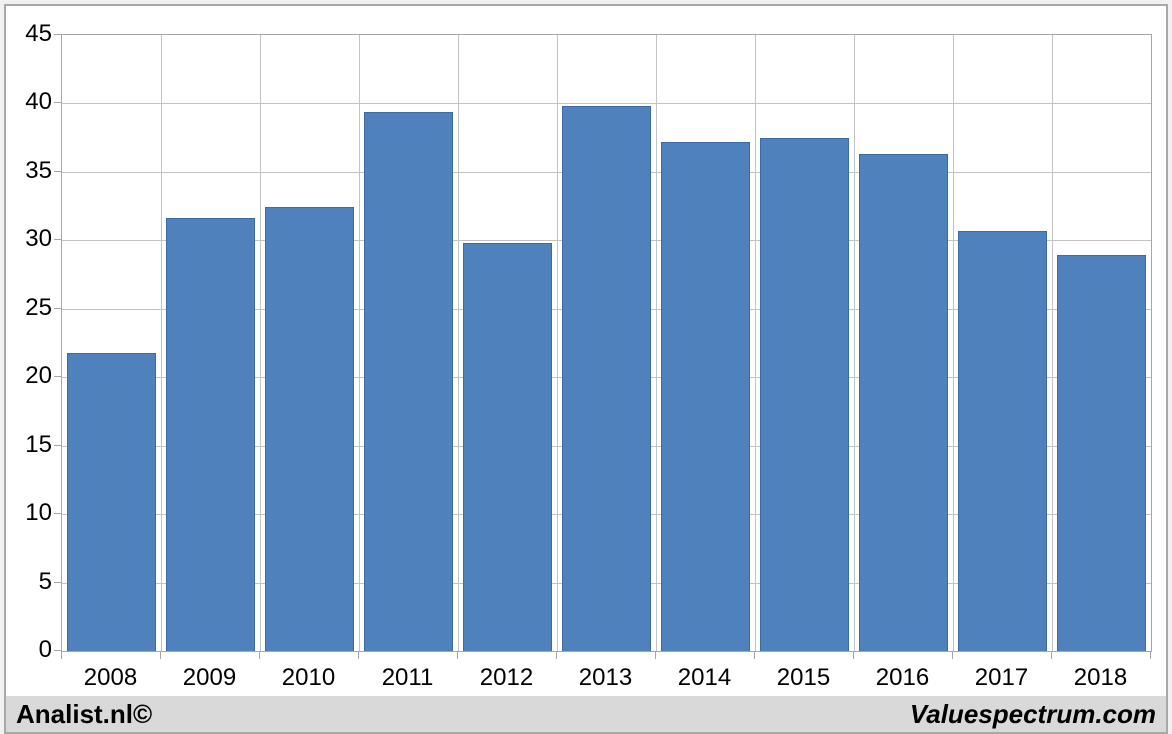 The width and height of the screenshot is (1172, 734). Describe the element at coordinates (1032, 713) in the screenshot. I see `footer-brand-right: Valuespectrum.com` at that location.